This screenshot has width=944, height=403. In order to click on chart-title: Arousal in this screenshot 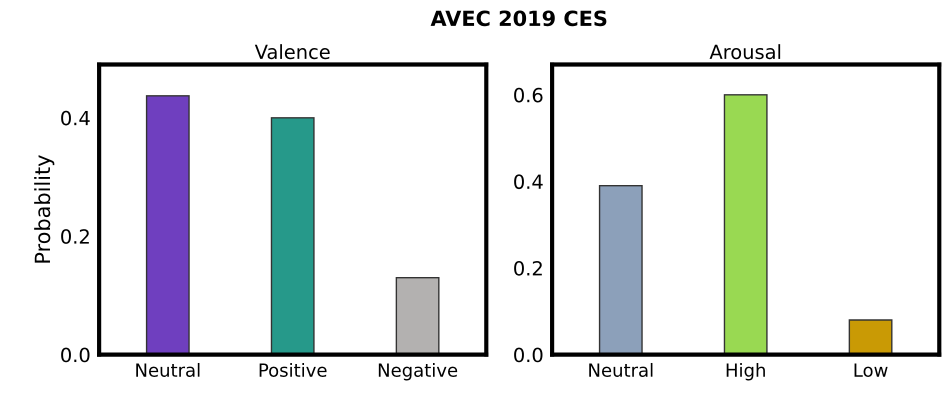, I will do `click(745, 52)`.